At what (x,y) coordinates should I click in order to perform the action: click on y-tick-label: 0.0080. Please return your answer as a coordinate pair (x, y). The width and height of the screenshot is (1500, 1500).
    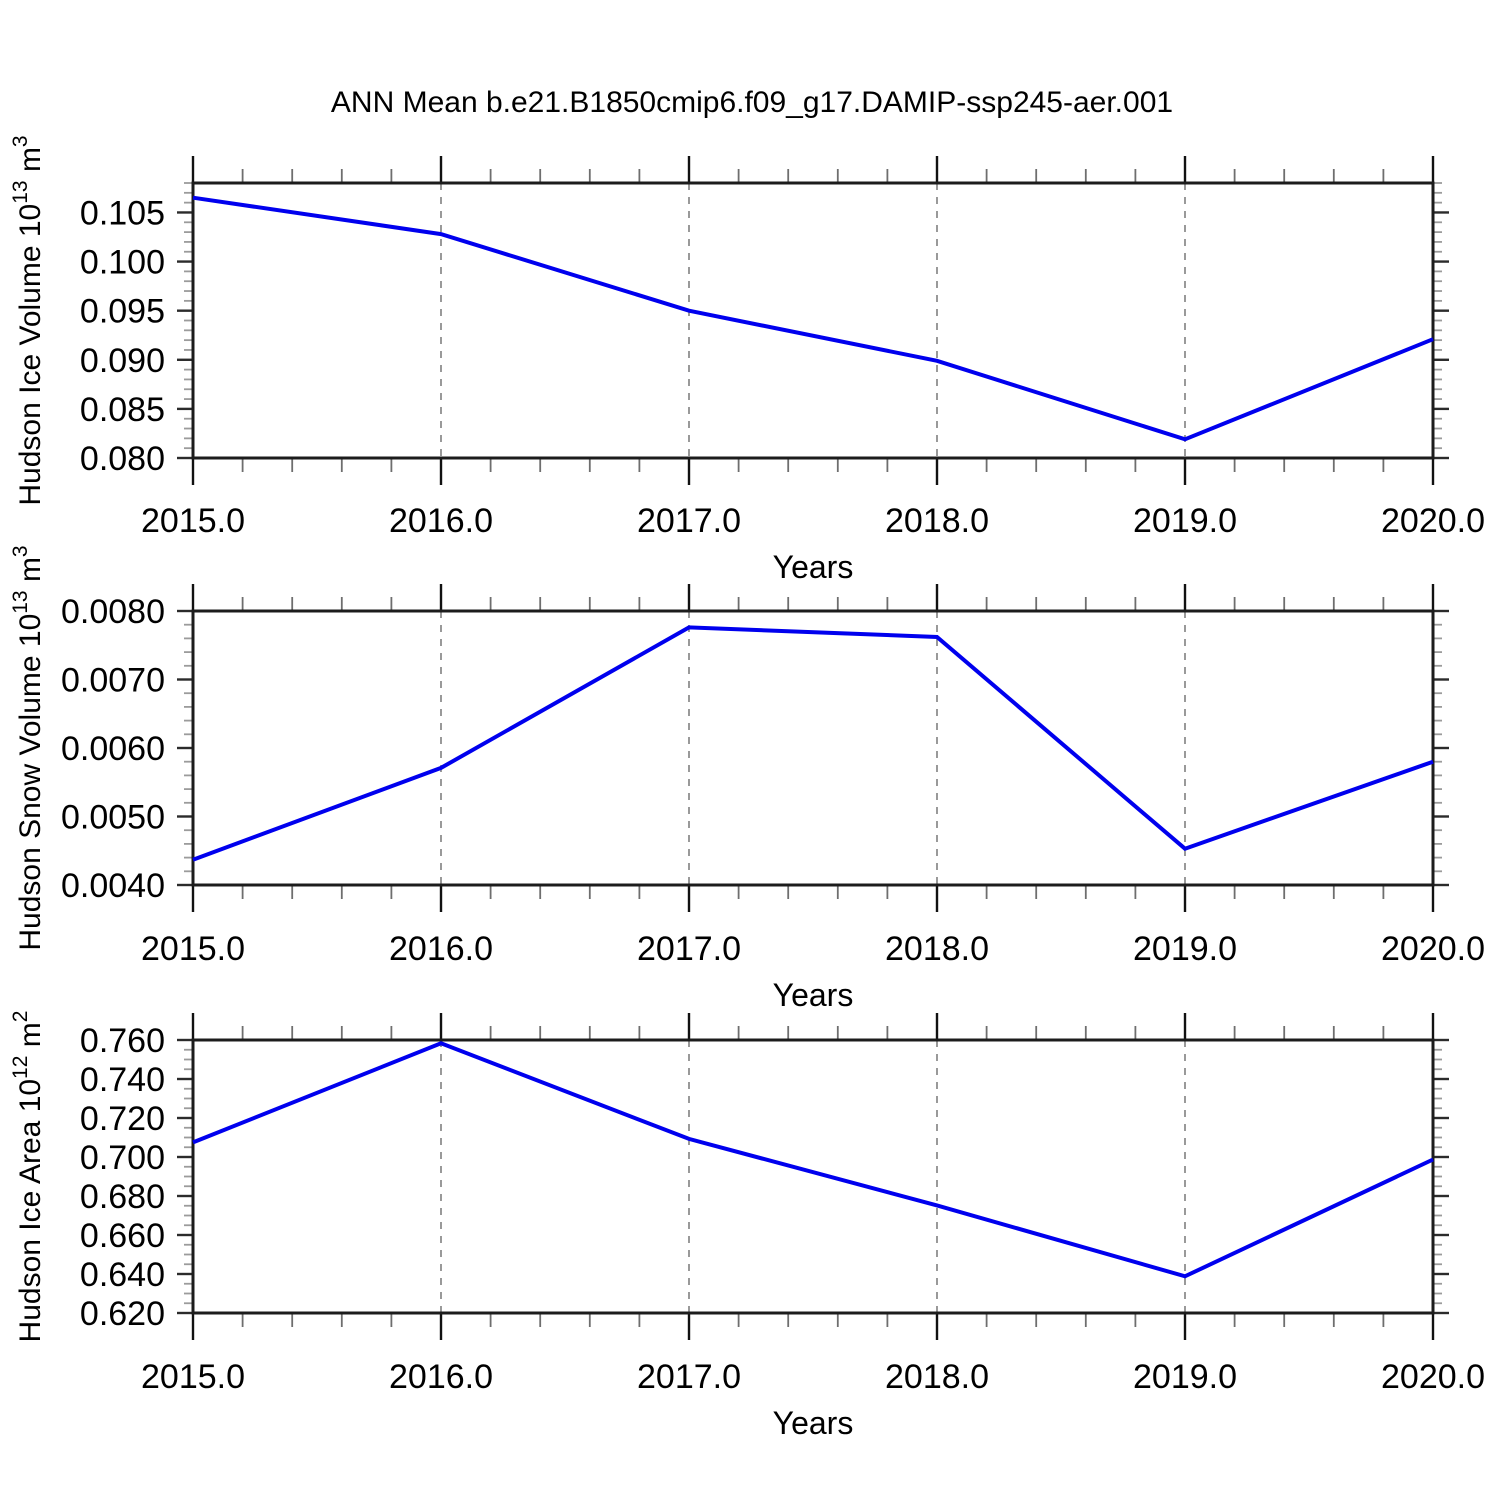
    Looking at the image, I should click on (113, 612).